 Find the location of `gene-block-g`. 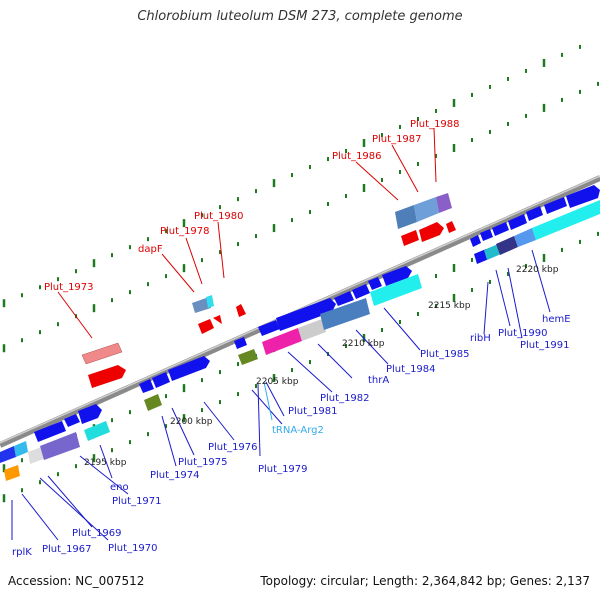

gene-block-g is located at coordinates (90, 414).